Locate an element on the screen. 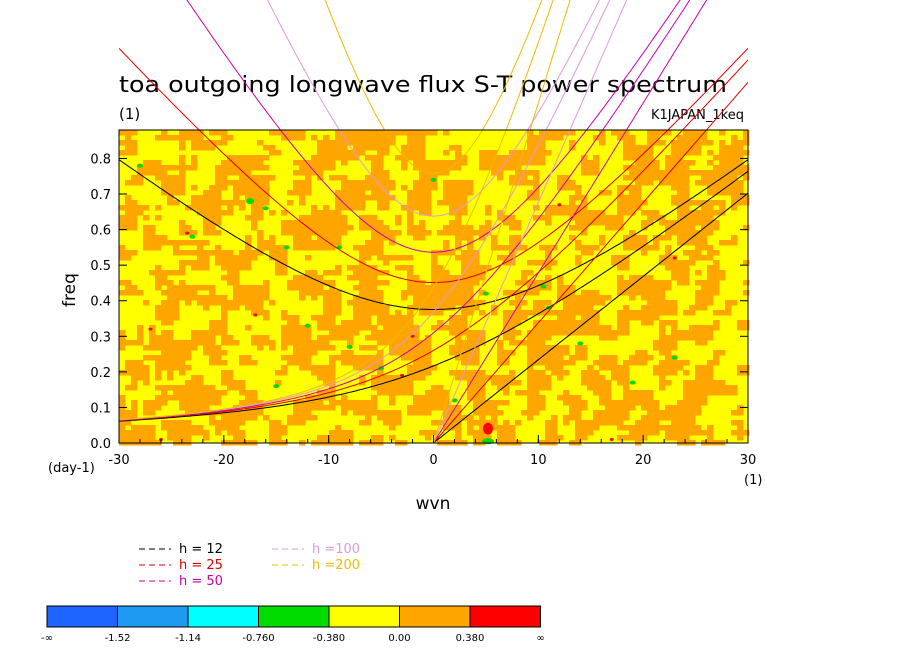  field-speck-green is located at coordinates (580, 343).